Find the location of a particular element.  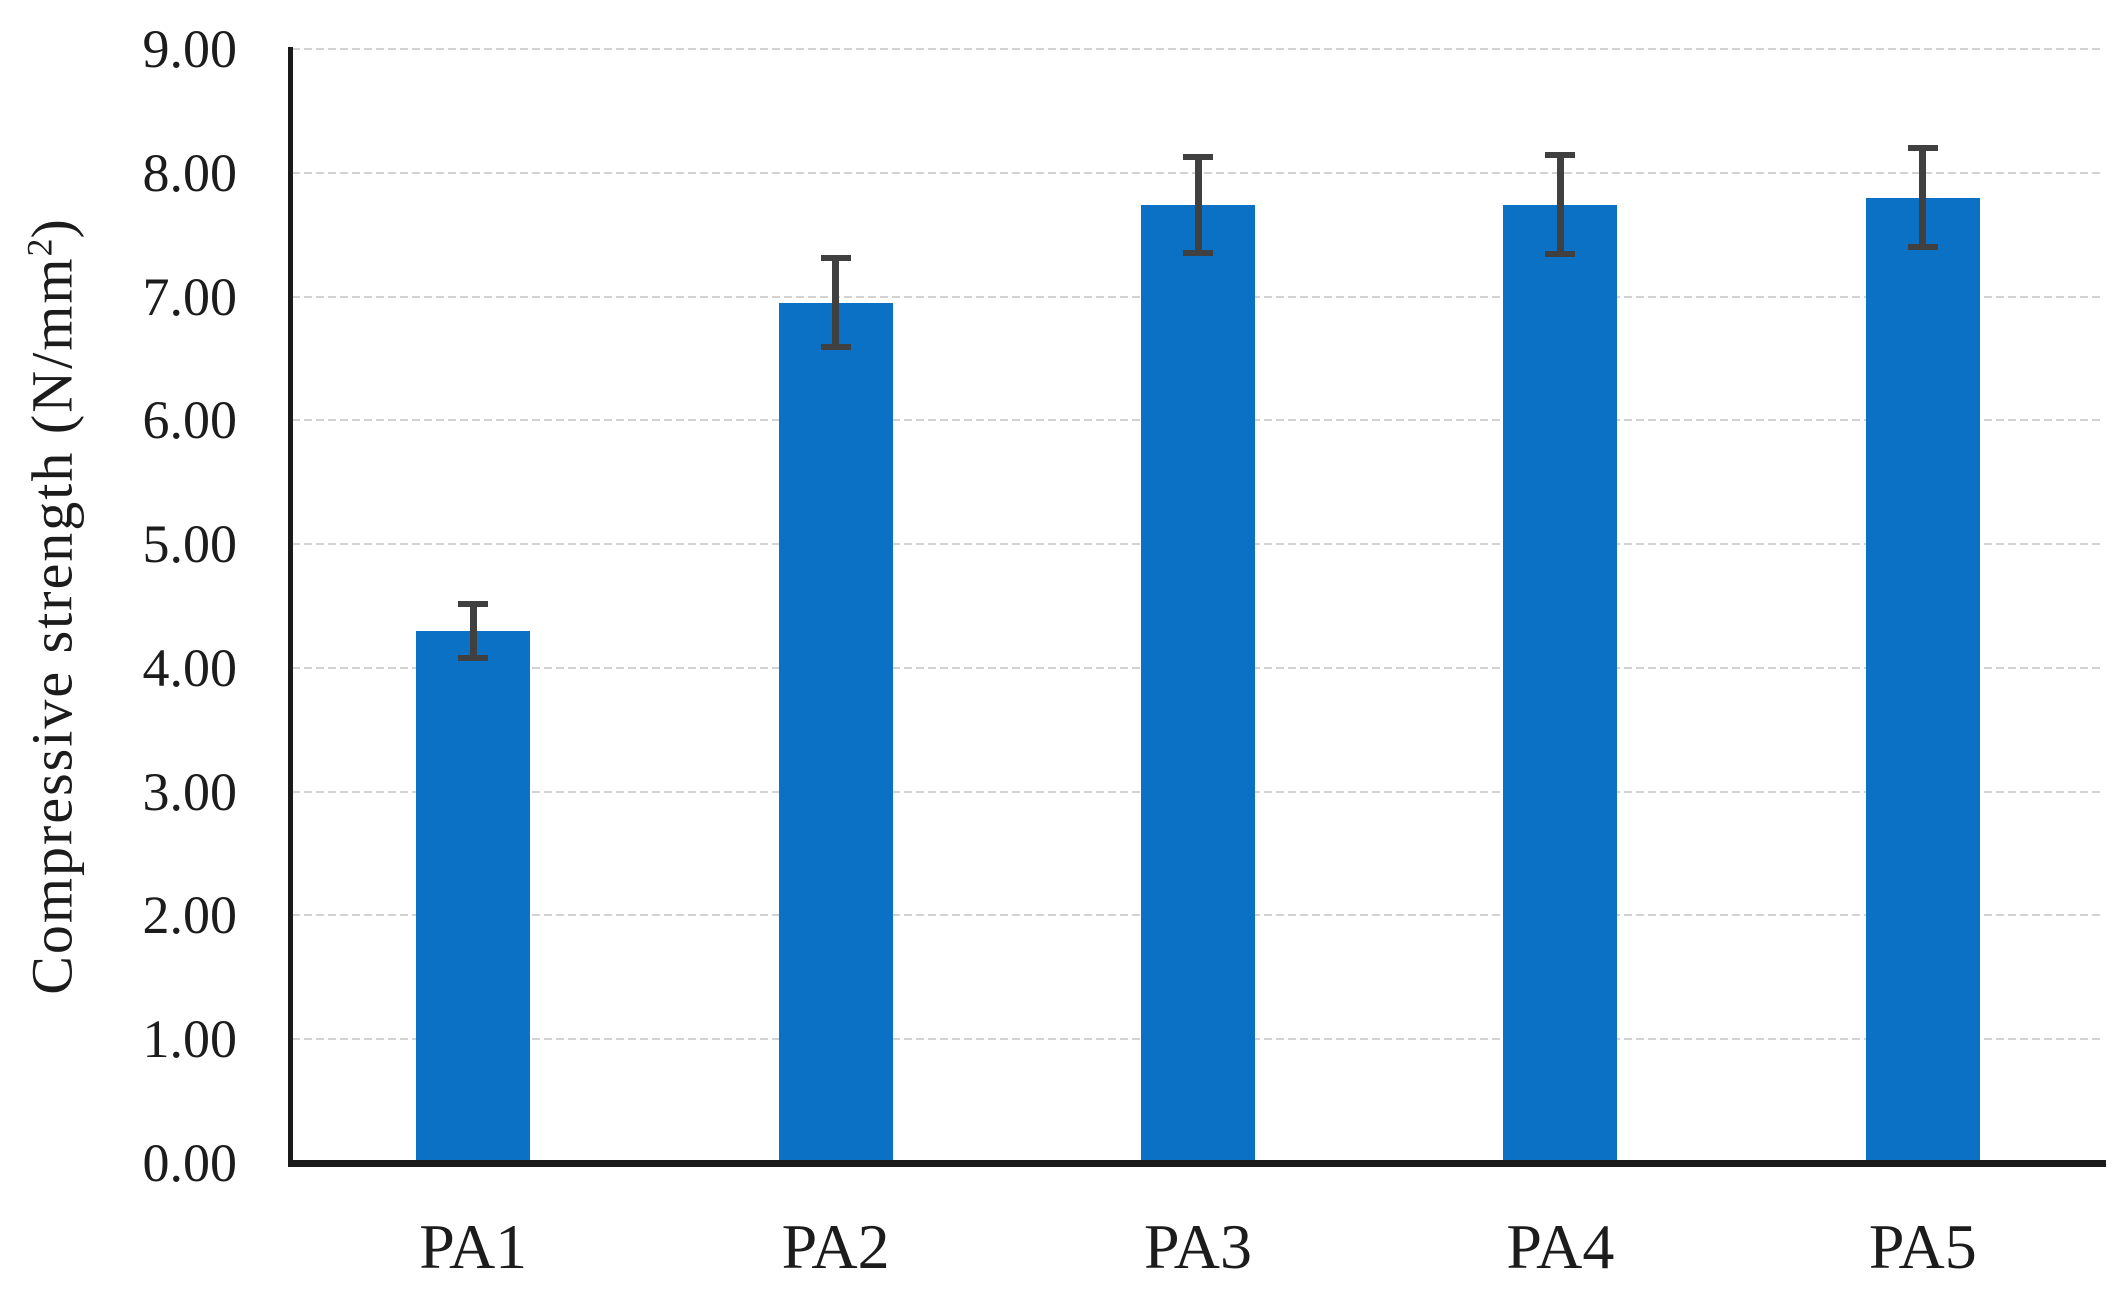

error-bar-stem-PA1 is located at coordinates (473, 630).